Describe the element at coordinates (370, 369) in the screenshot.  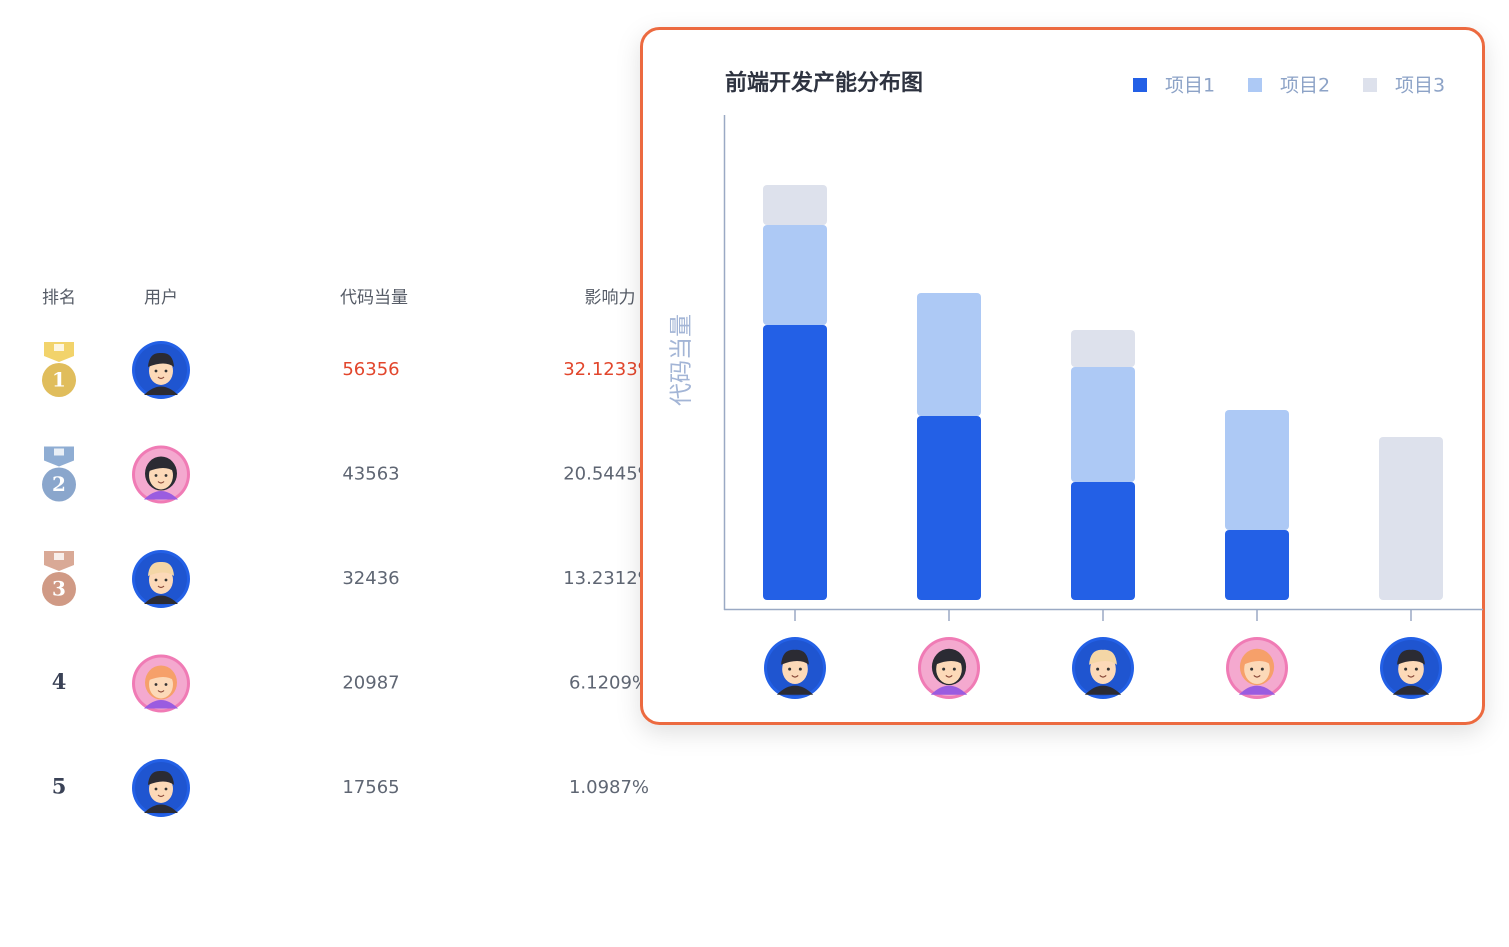
I see `code-value: 56356` at that location.